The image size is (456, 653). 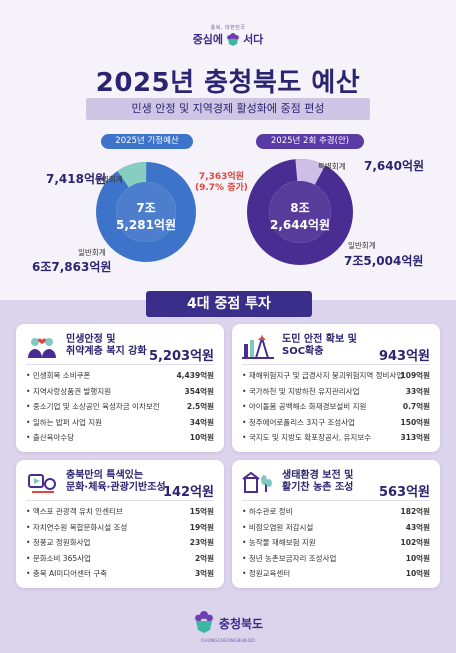 I want to click on card-item: • 충북 AI미디어센터 구축 3억원, so click(x=120, y=573).